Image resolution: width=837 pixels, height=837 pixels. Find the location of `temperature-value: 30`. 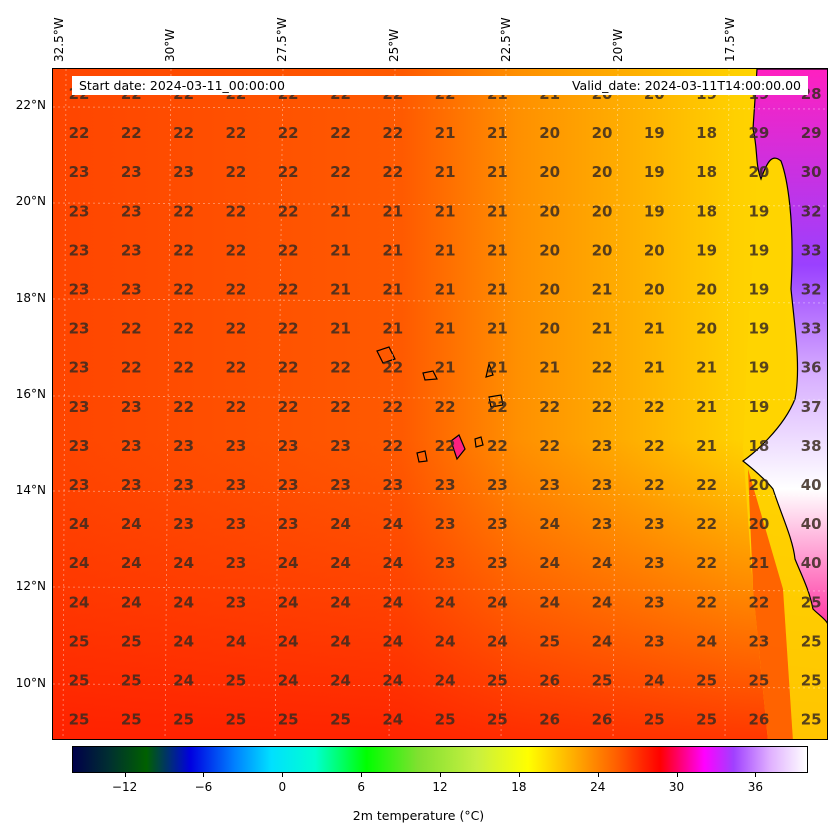

temperature-value: 30 is located at coordinates (811, 172).